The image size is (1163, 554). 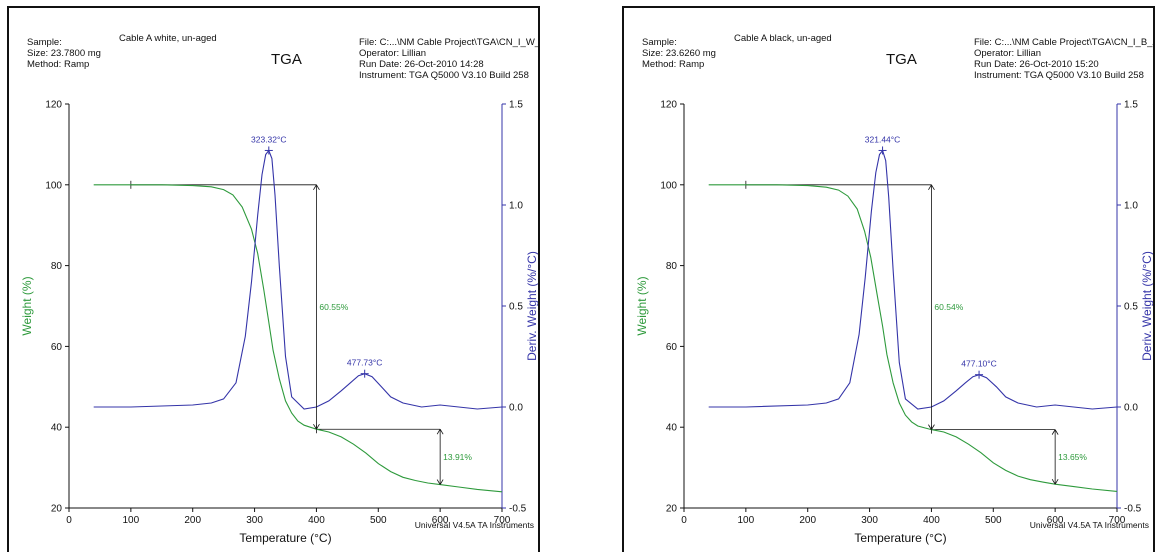 What do you see at coordinates (168, 38) in the screenshot?
I see `sample-name: Cable A white, un-aged` at bounding box center [168, 38].